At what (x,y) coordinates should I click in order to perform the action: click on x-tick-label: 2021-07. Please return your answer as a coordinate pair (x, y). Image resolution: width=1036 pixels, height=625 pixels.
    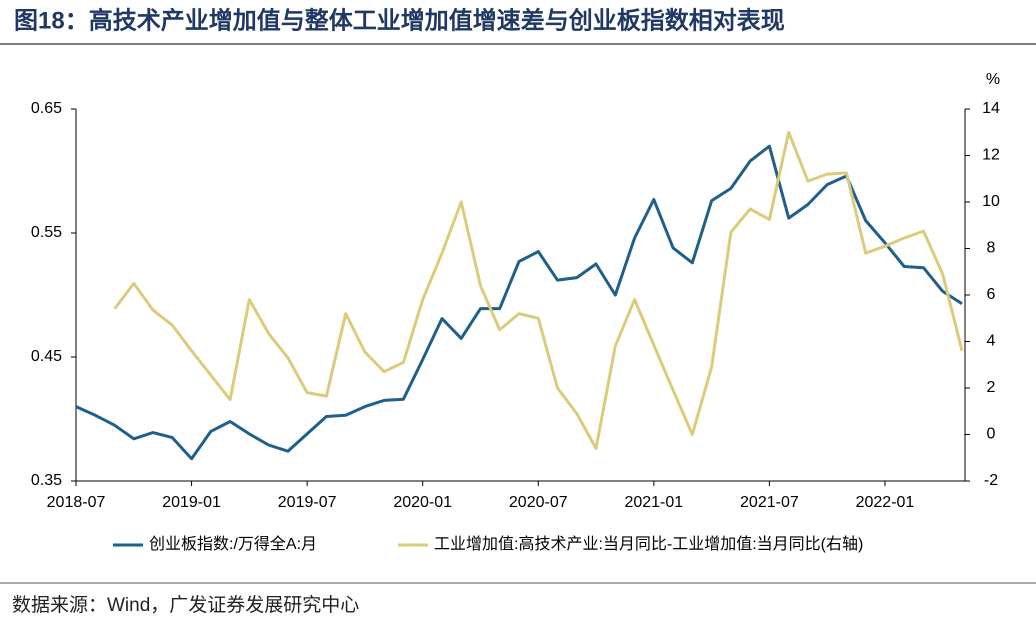
    Looking at the image, I should click on (769, 502).